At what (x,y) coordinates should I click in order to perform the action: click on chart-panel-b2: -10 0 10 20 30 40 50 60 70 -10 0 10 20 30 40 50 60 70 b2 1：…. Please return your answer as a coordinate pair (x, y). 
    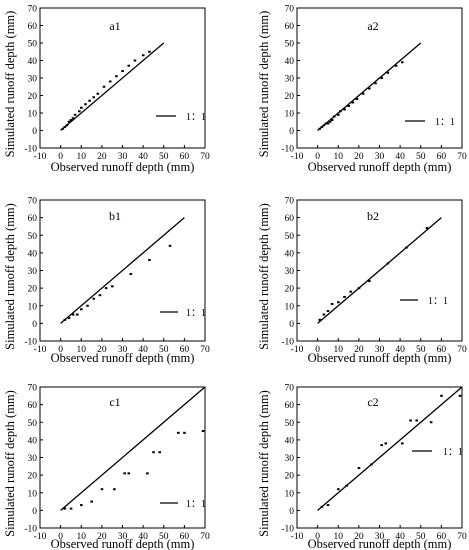
    Looking at the image, I should click on (362, 281).